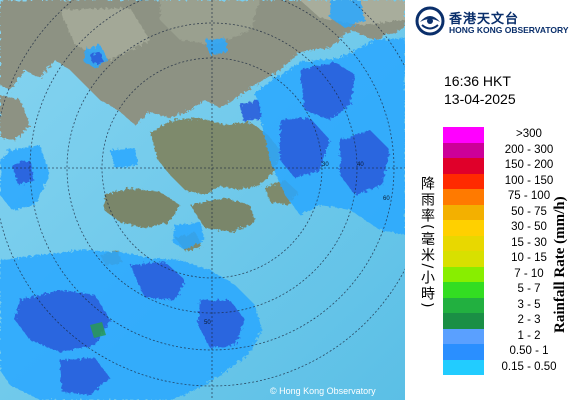 This screenshot has height=405, width=577. I want to click on legend-label: 7 - 10, so click(529, 273).